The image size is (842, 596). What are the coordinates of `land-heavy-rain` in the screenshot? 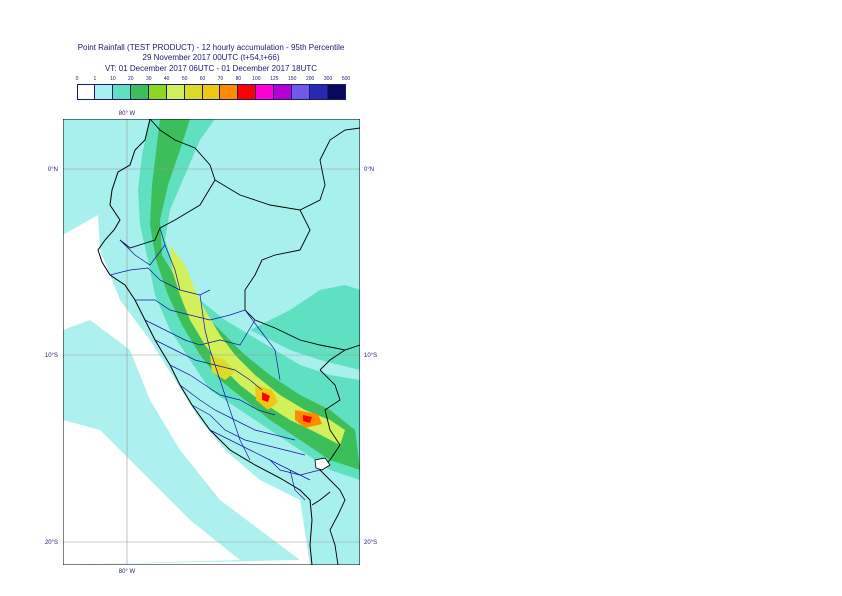 It's located at (257, 345).